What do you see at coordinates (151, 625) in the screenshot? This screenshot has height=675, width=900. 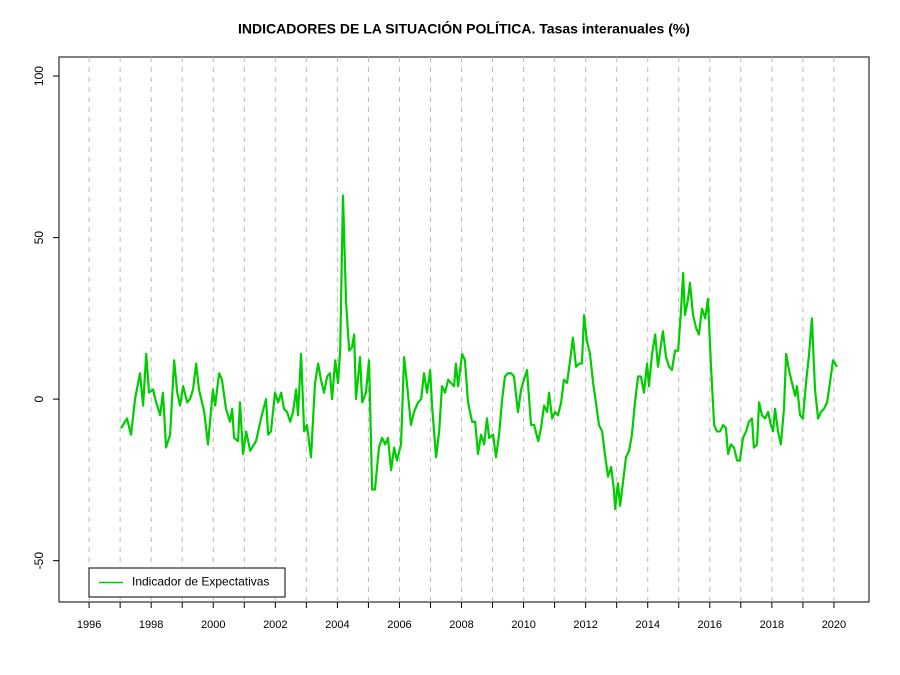 I see `x-tick-label: 1998` at bounding box center [151, 625].